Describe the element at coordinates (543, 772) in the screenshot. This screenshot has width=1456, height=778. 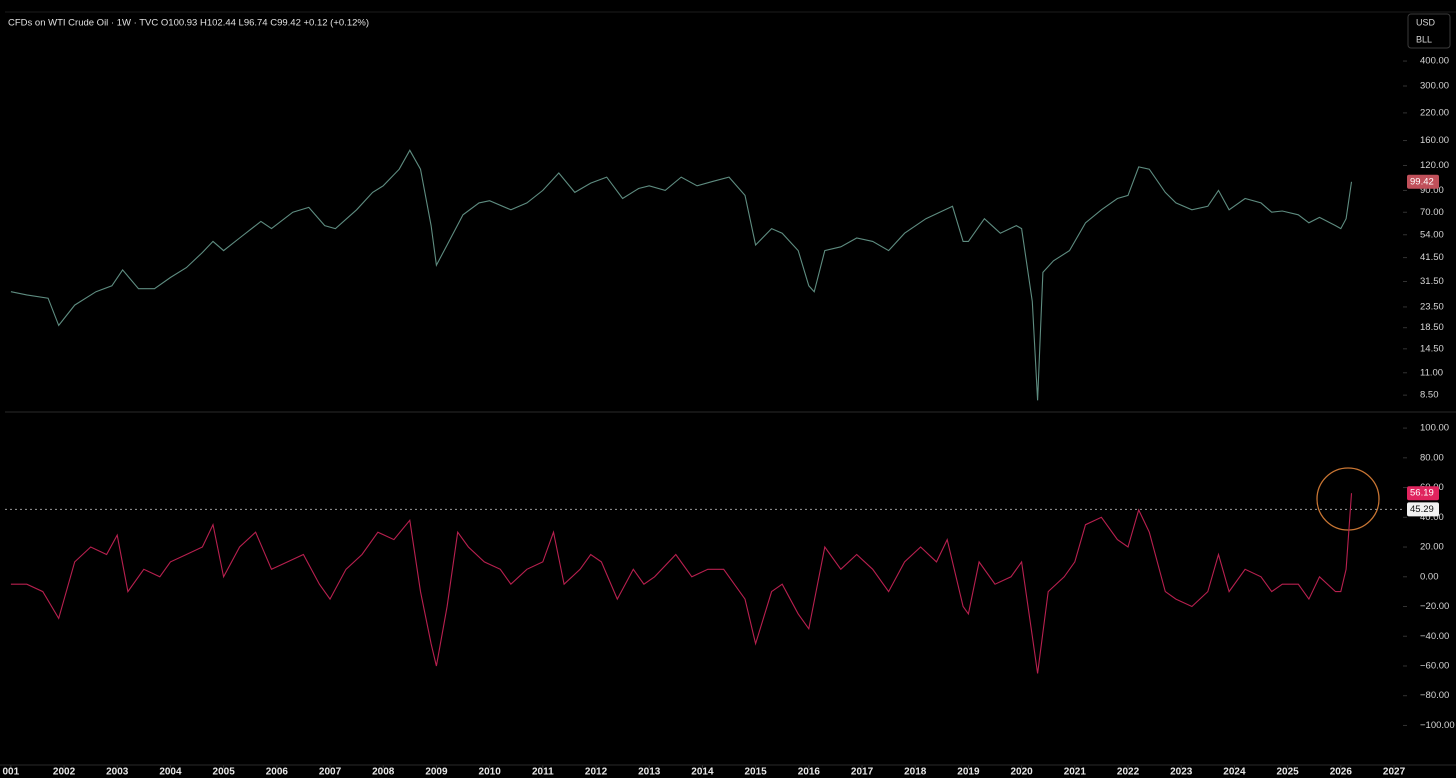
I see `x-tick-label: 2011` at that location.